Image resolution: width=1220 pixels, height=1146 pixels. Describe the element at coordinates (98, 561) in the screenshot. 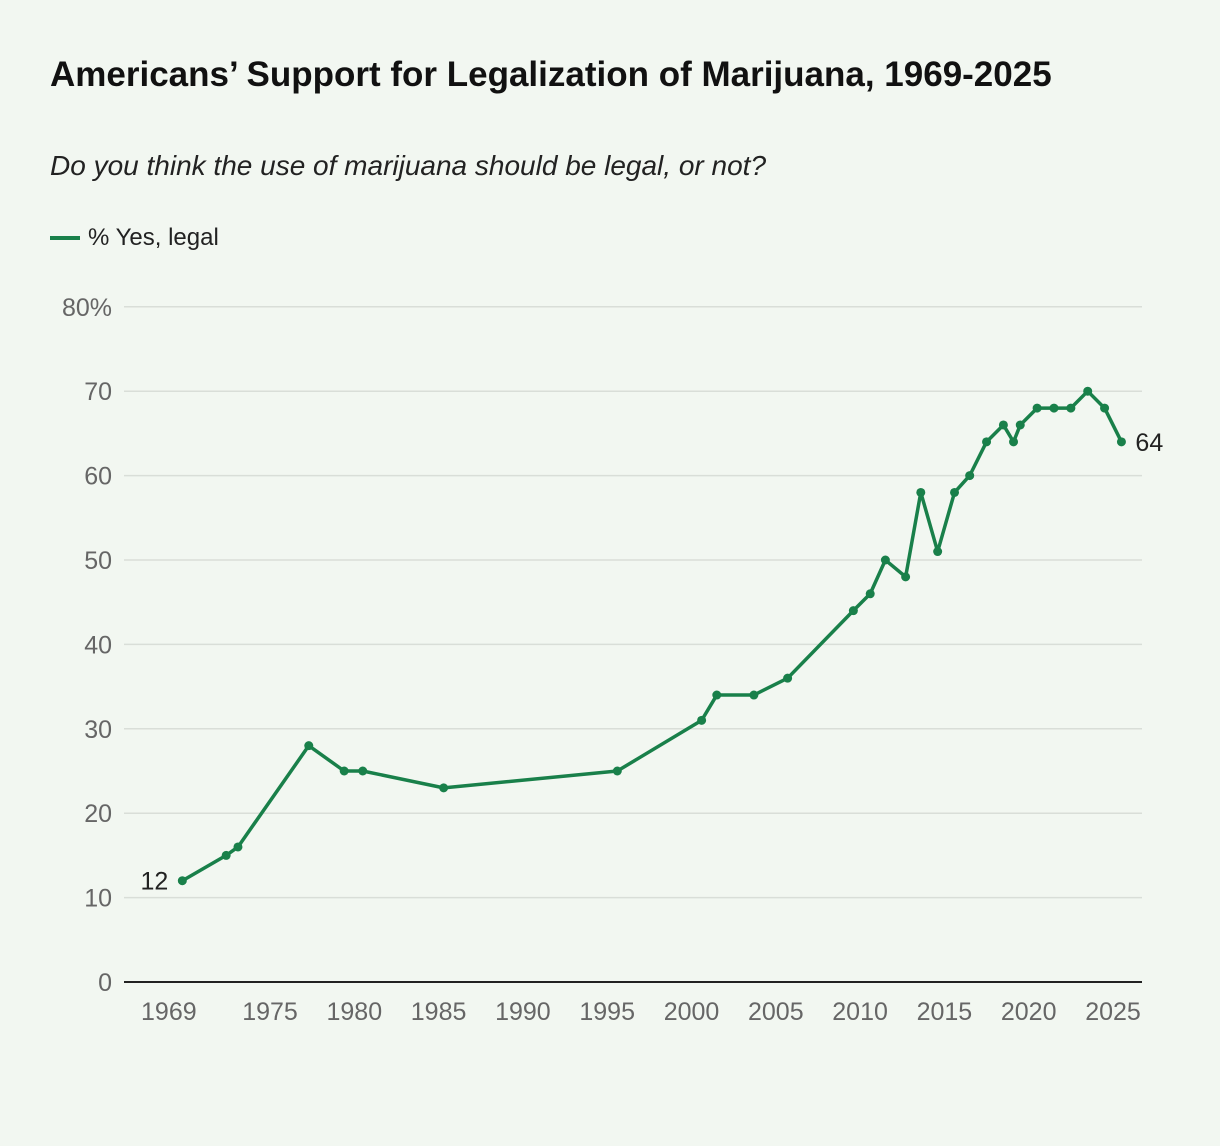

I see `y-tick-label: 50` at that location.